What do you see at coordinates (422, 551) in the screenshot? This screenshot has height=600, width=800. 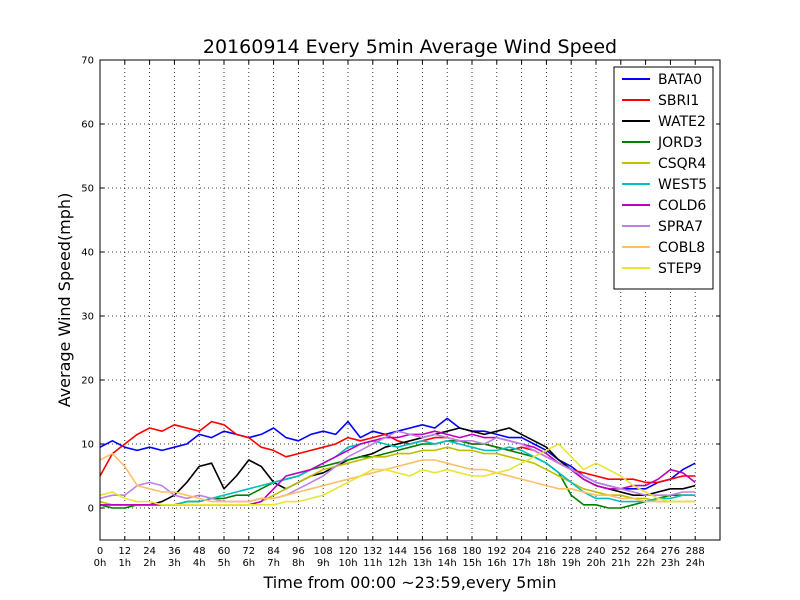 I see `x-tick-label: 156` at bounding box center [422, 551].